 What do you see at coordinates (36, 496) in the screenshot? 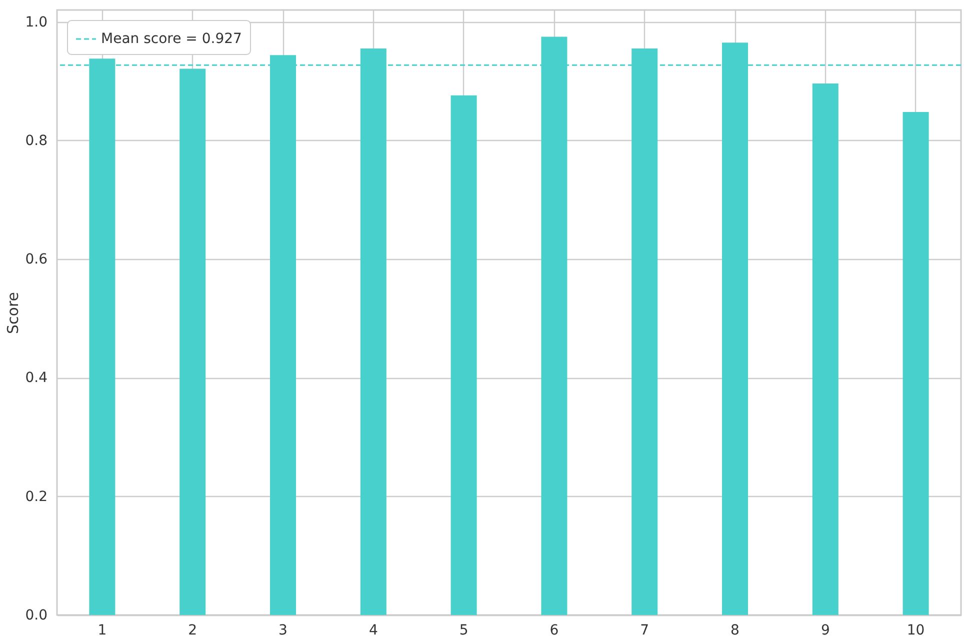
I see `y-tick-label: 0.2` at bounding box center [36, 496].